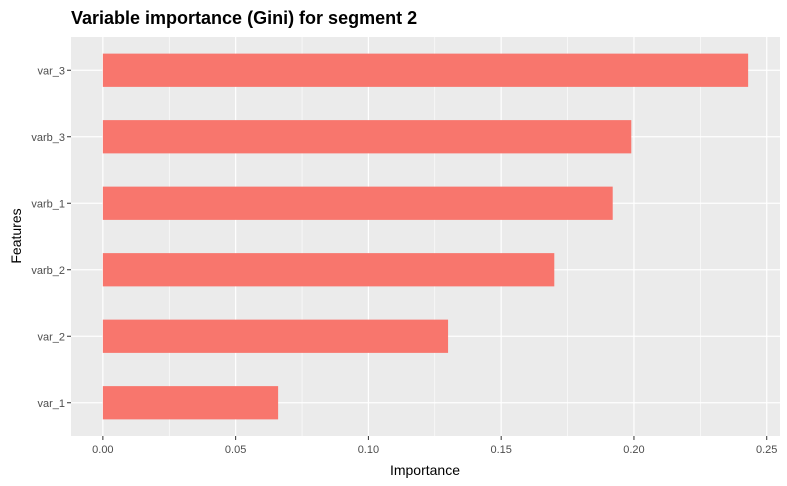 The height and width of the screenshot is (486, 787). I want to click on x-tick-label: 0.10, so click(368, 450).